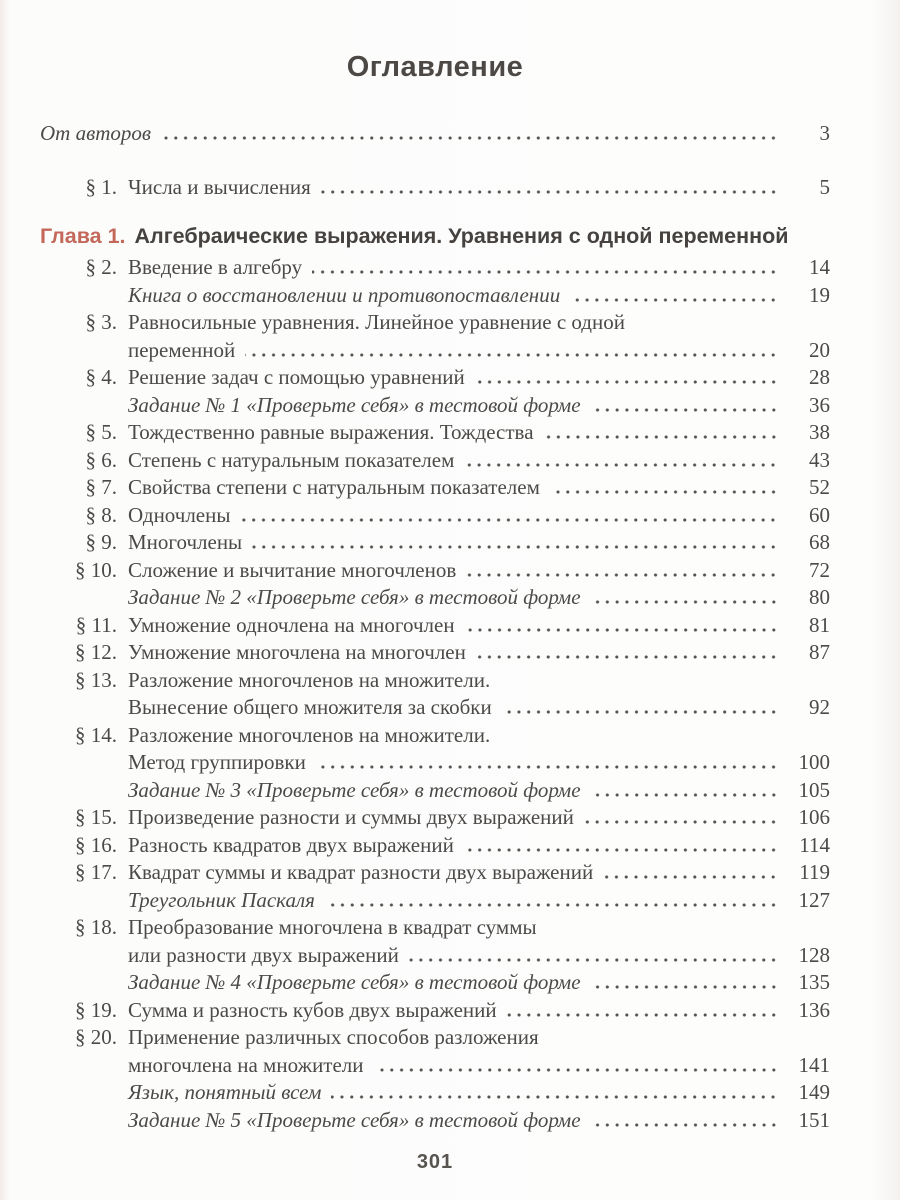 This screenshot has height=1200, width=900. Describe the element at coordinates (814, 872) in the screenshot. I see `entry-page-number: 119` at that location.